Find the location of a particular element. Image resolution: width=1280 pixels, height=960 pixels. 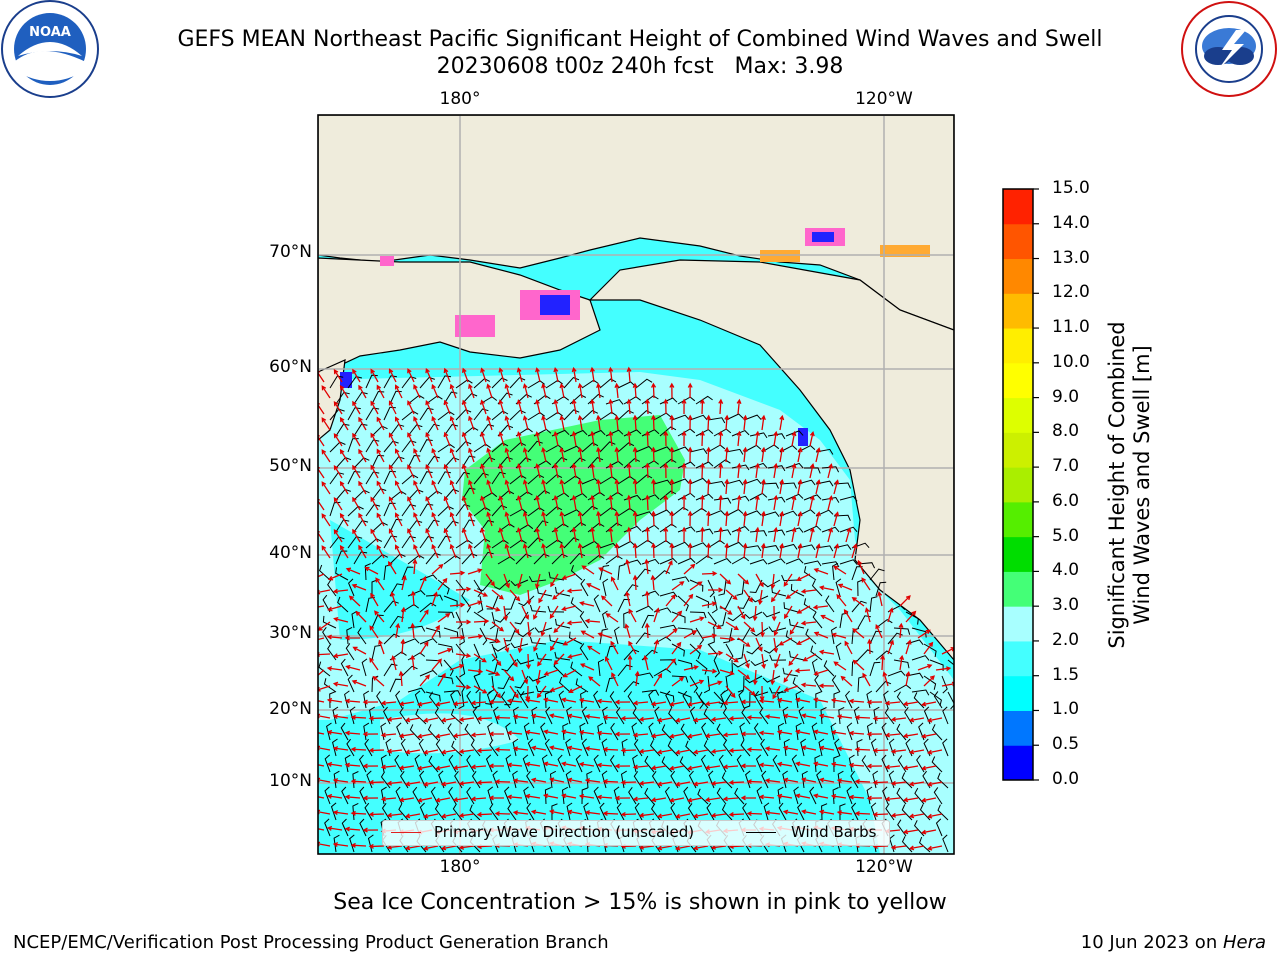

colorbar-cell is located at coordinates (1018, 311).